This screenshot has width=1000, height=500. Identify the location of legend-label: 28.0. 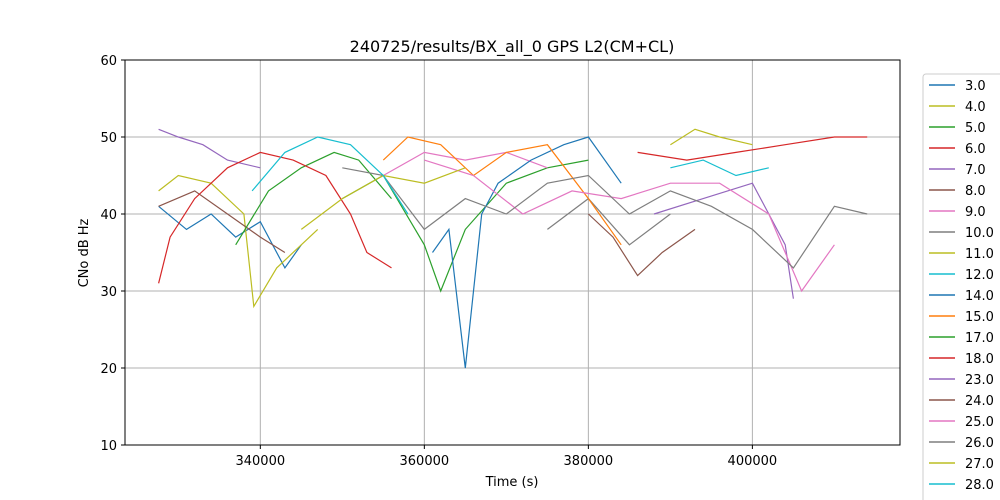
(979, 485).